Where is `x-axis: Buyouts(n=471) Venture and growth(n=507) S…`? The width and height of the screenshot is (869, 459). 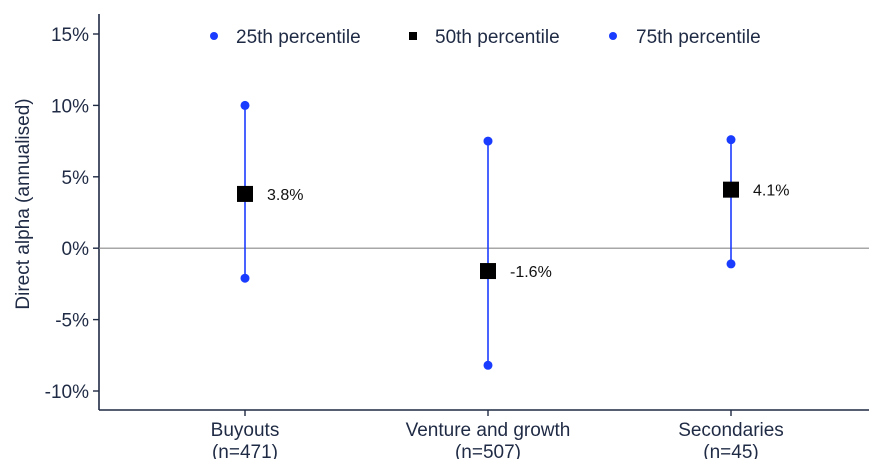 x-axis: Buyouts(n=471) Venture and growth(n=507) S… is located at coordinates (484, 434).